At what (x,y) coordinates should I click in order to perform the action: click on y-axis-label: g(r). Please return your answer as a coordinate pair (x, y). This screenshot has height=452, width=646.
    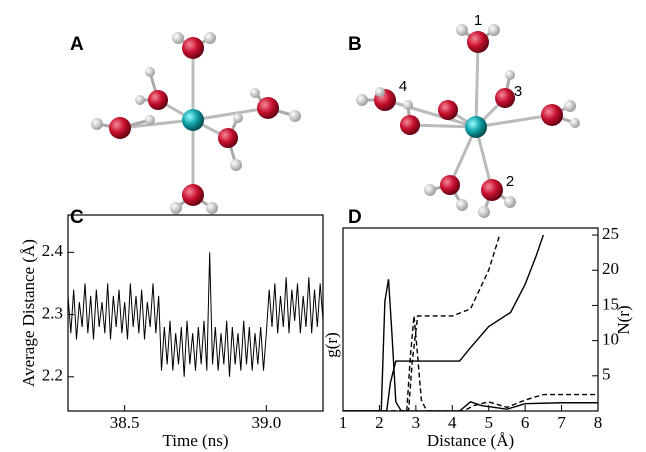
    Looking at the image, I should click on (331, 344).